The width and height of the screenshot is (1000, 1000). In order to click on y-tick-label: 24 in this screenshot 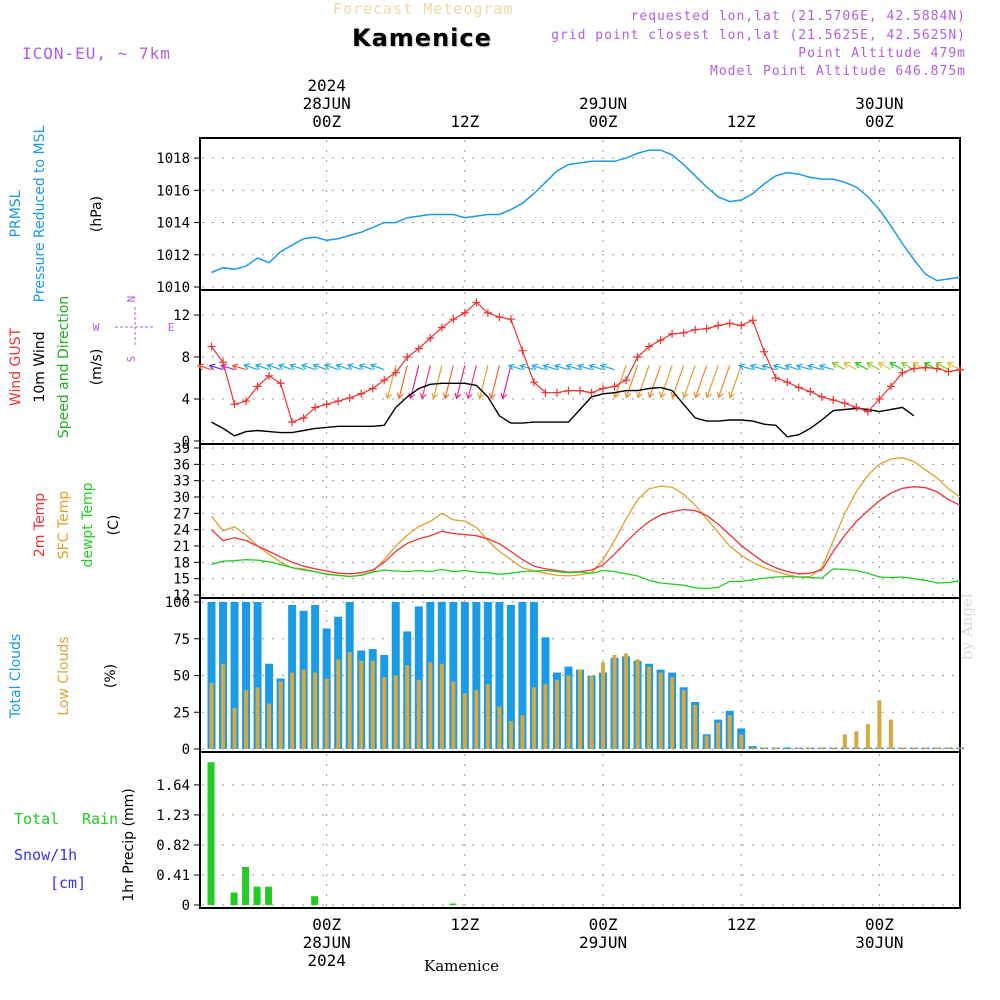, I will do `click(181, 531)`.